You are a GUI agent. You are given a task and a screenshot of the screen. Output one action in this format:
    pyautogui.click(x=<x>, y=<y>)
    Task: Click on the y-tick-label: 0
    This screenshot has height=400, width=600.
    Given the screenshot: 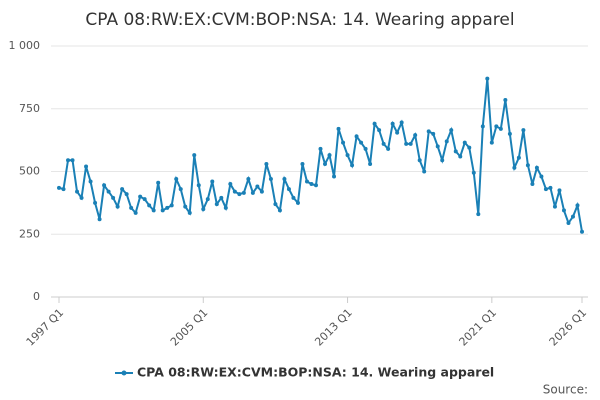 What is the action you would take?
    pyautogui.click(x=36, y=296)
    